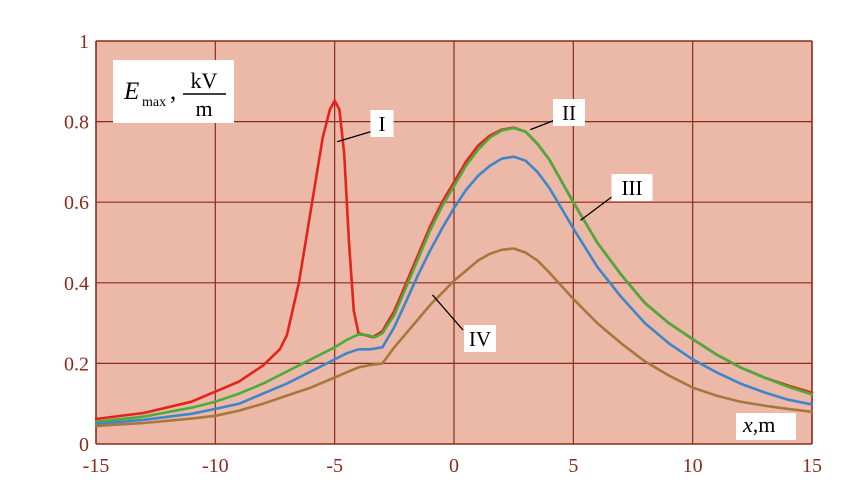 This screenshot has height=487, width=853. Describe the element at coordinates (448, 312) in the screenshot. I see `callout-leader-IV` at that location.